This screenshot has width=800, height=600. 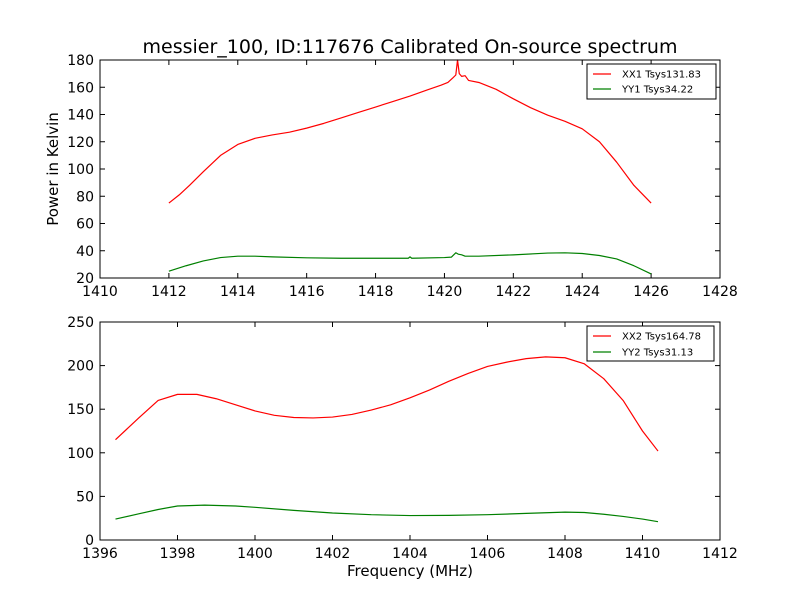 What do you see at coordinates (89, 541) in the screenshot?
I see `bottom-y-tick-label: 0` at bounding box center [89, 541].